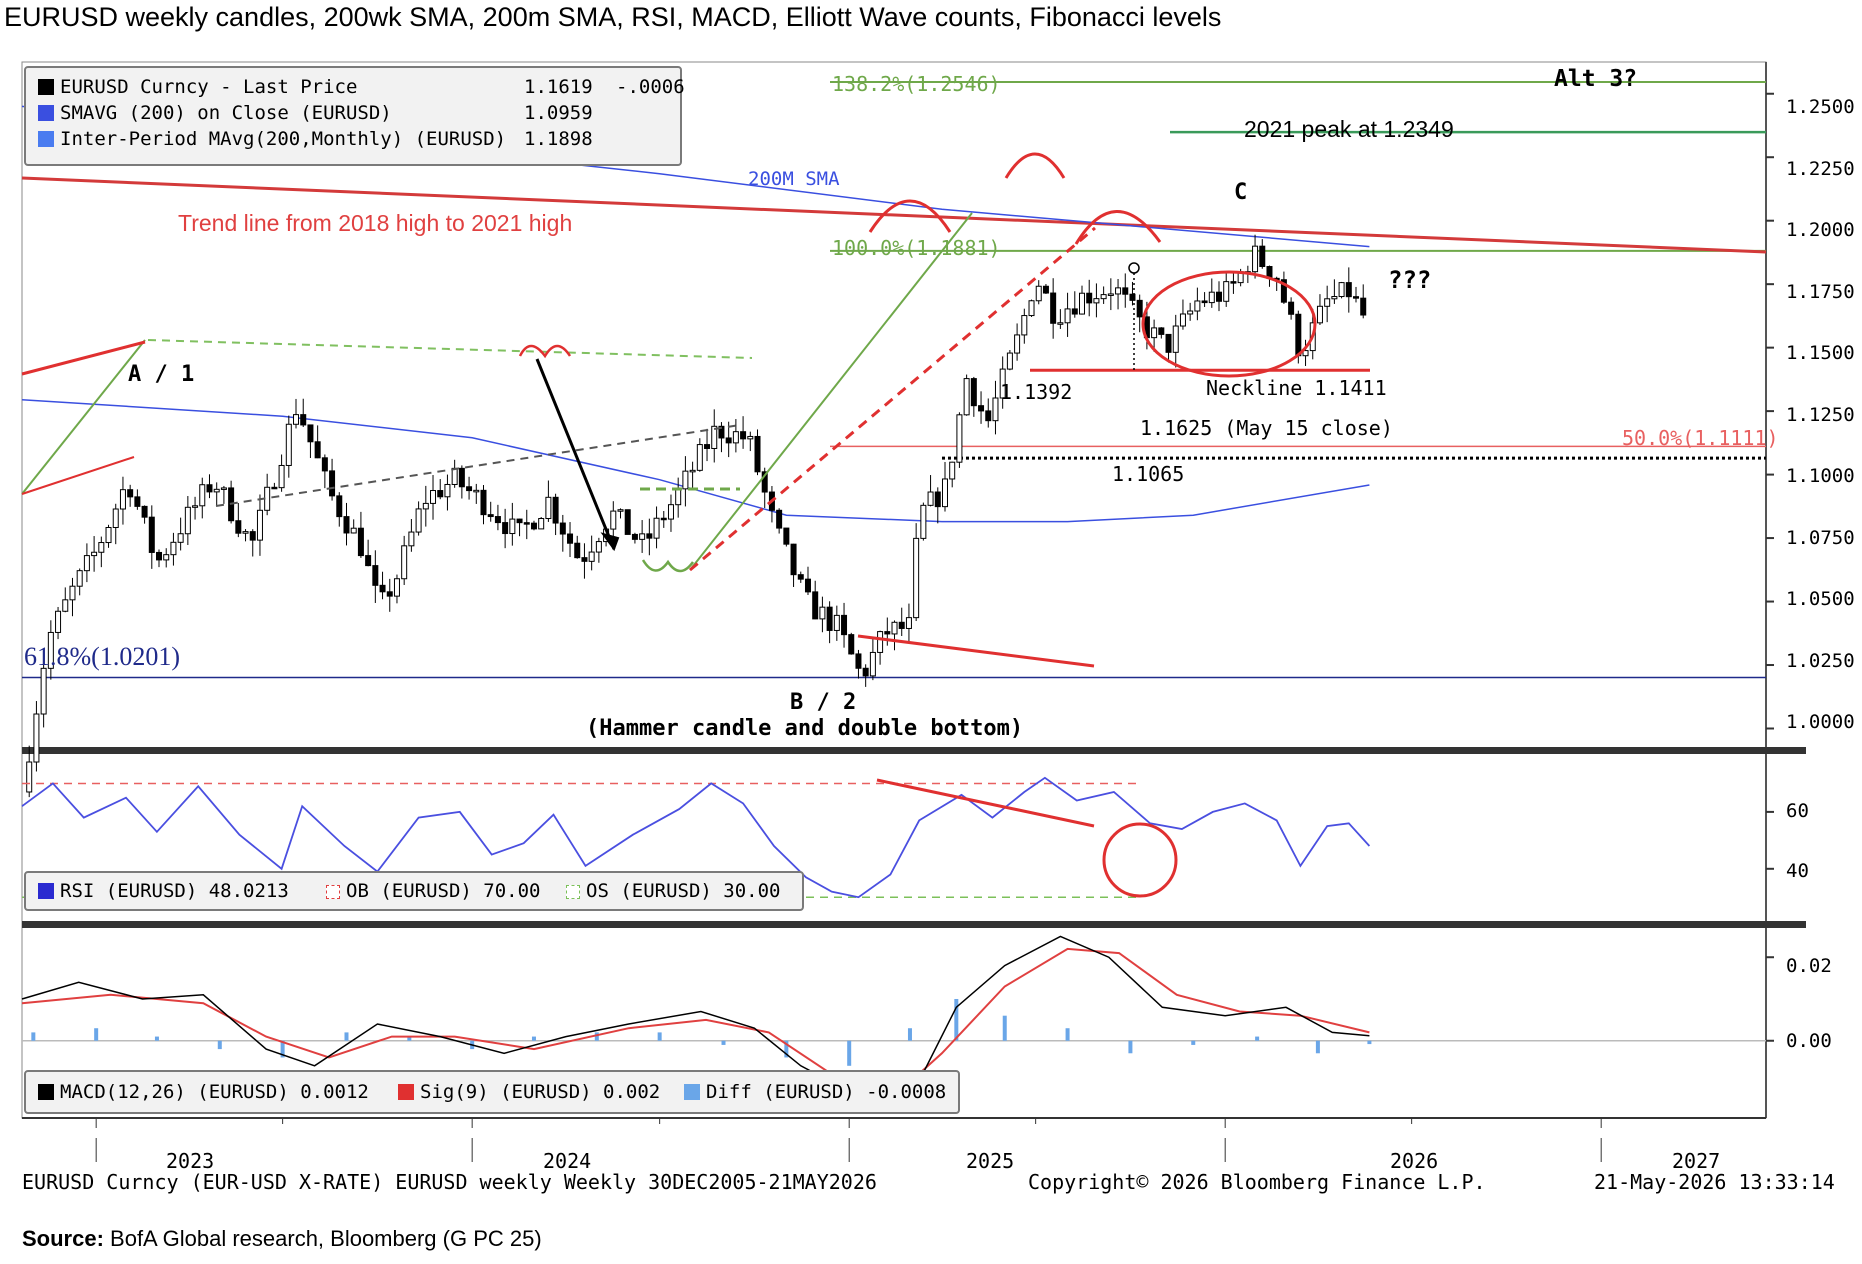 The width and height of the screenshot is (1862, 1264). Describe the element at coordinates (1140, 860) in the screenshot. I see `macd-circle` at that location.